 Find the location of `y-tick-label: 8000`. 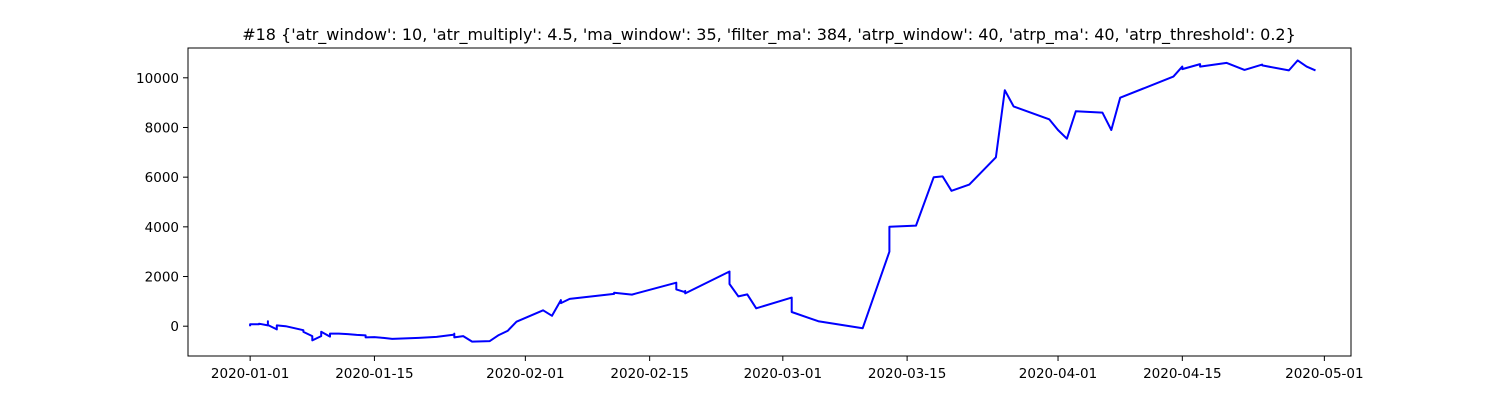

y-tick-label: 8000 is located at coordinates (162, 128).